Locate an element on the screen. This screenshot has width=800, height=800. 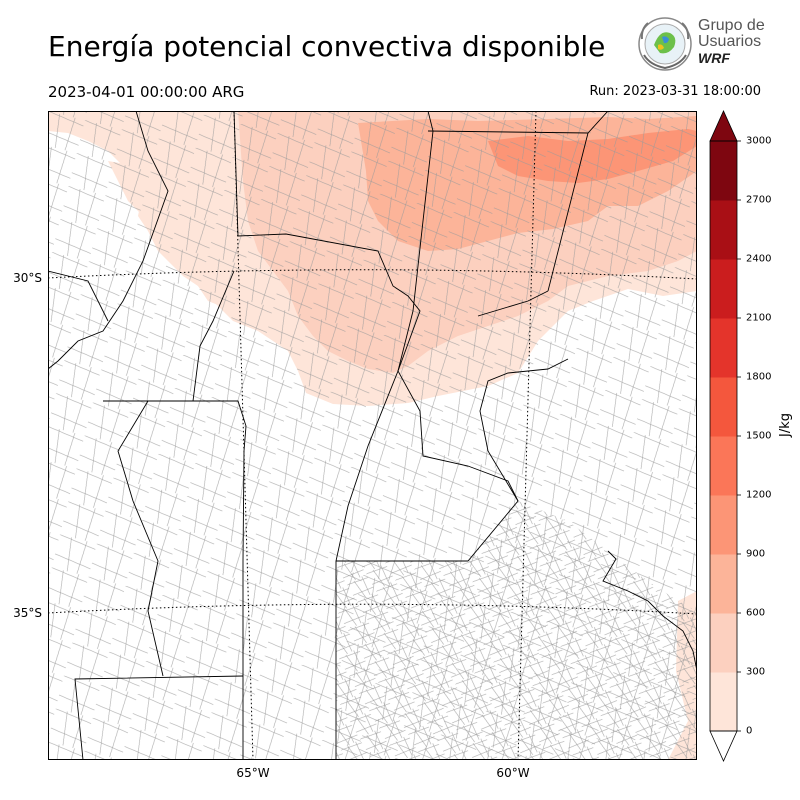
colorbar-extend-min is located at coordinates (723, 746).